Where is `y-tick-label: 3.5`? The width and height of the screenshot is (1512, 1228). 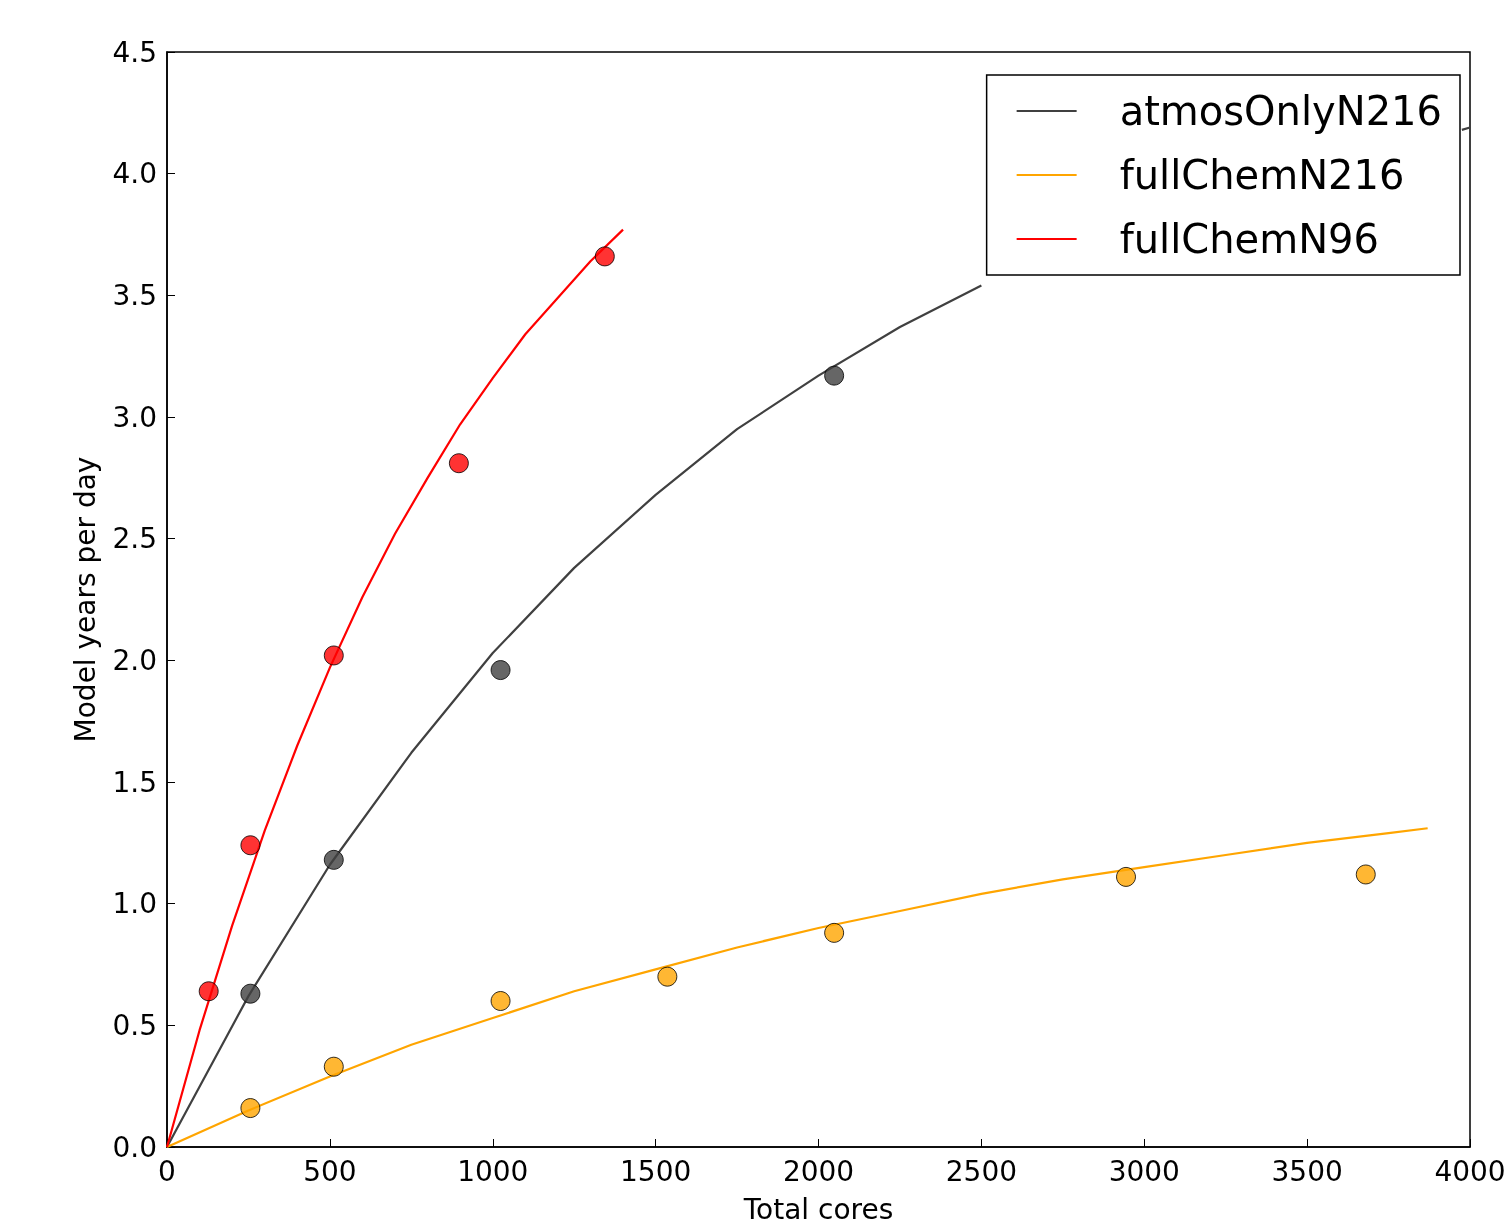
y-tick-label: 3.5 is located at coordinates (134, 295).